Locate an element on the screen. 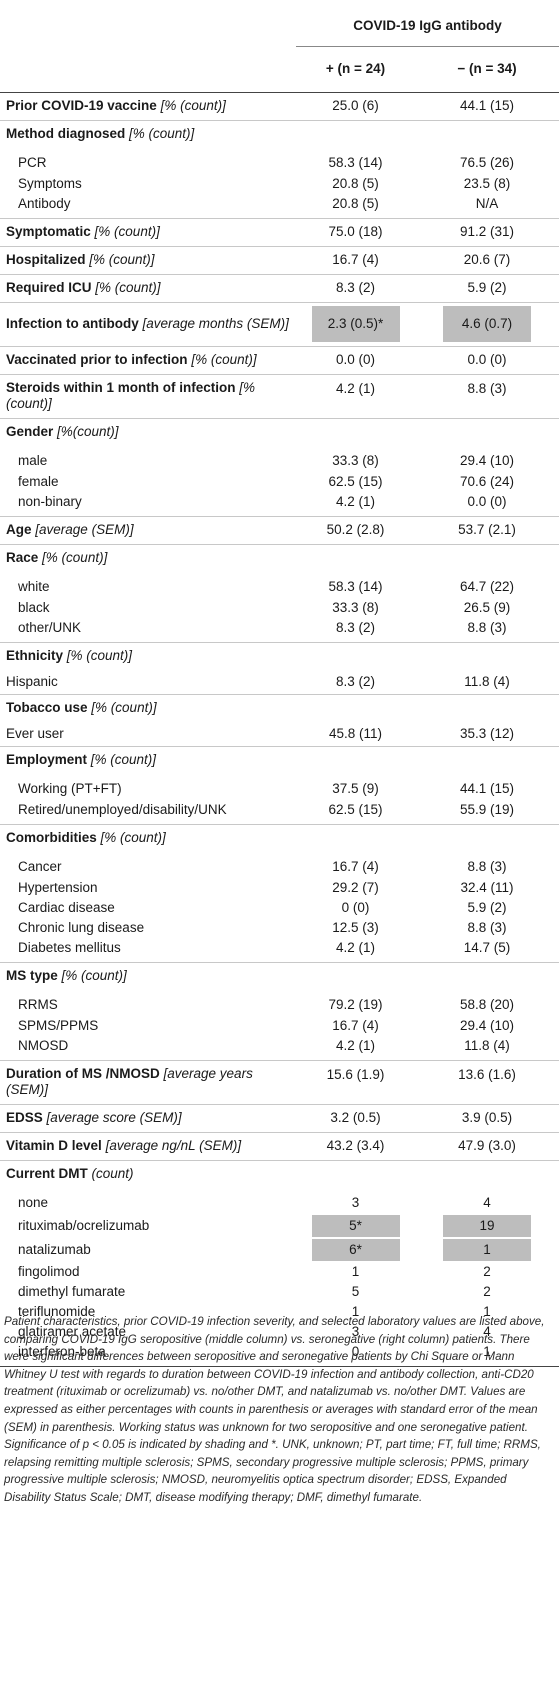 The height and width of the screenshot is (1696, 559). label-cell: other/UNK is located at coordinates (50, 627).